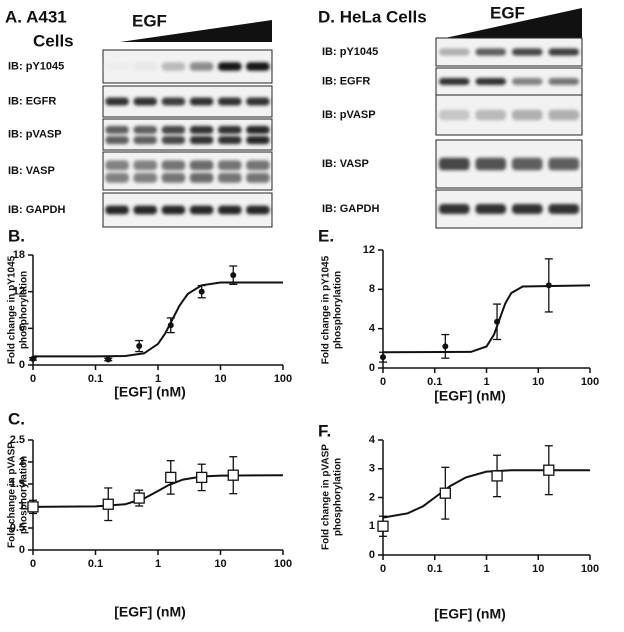  I want to click on panel-title: Cells, so click(53, 40).